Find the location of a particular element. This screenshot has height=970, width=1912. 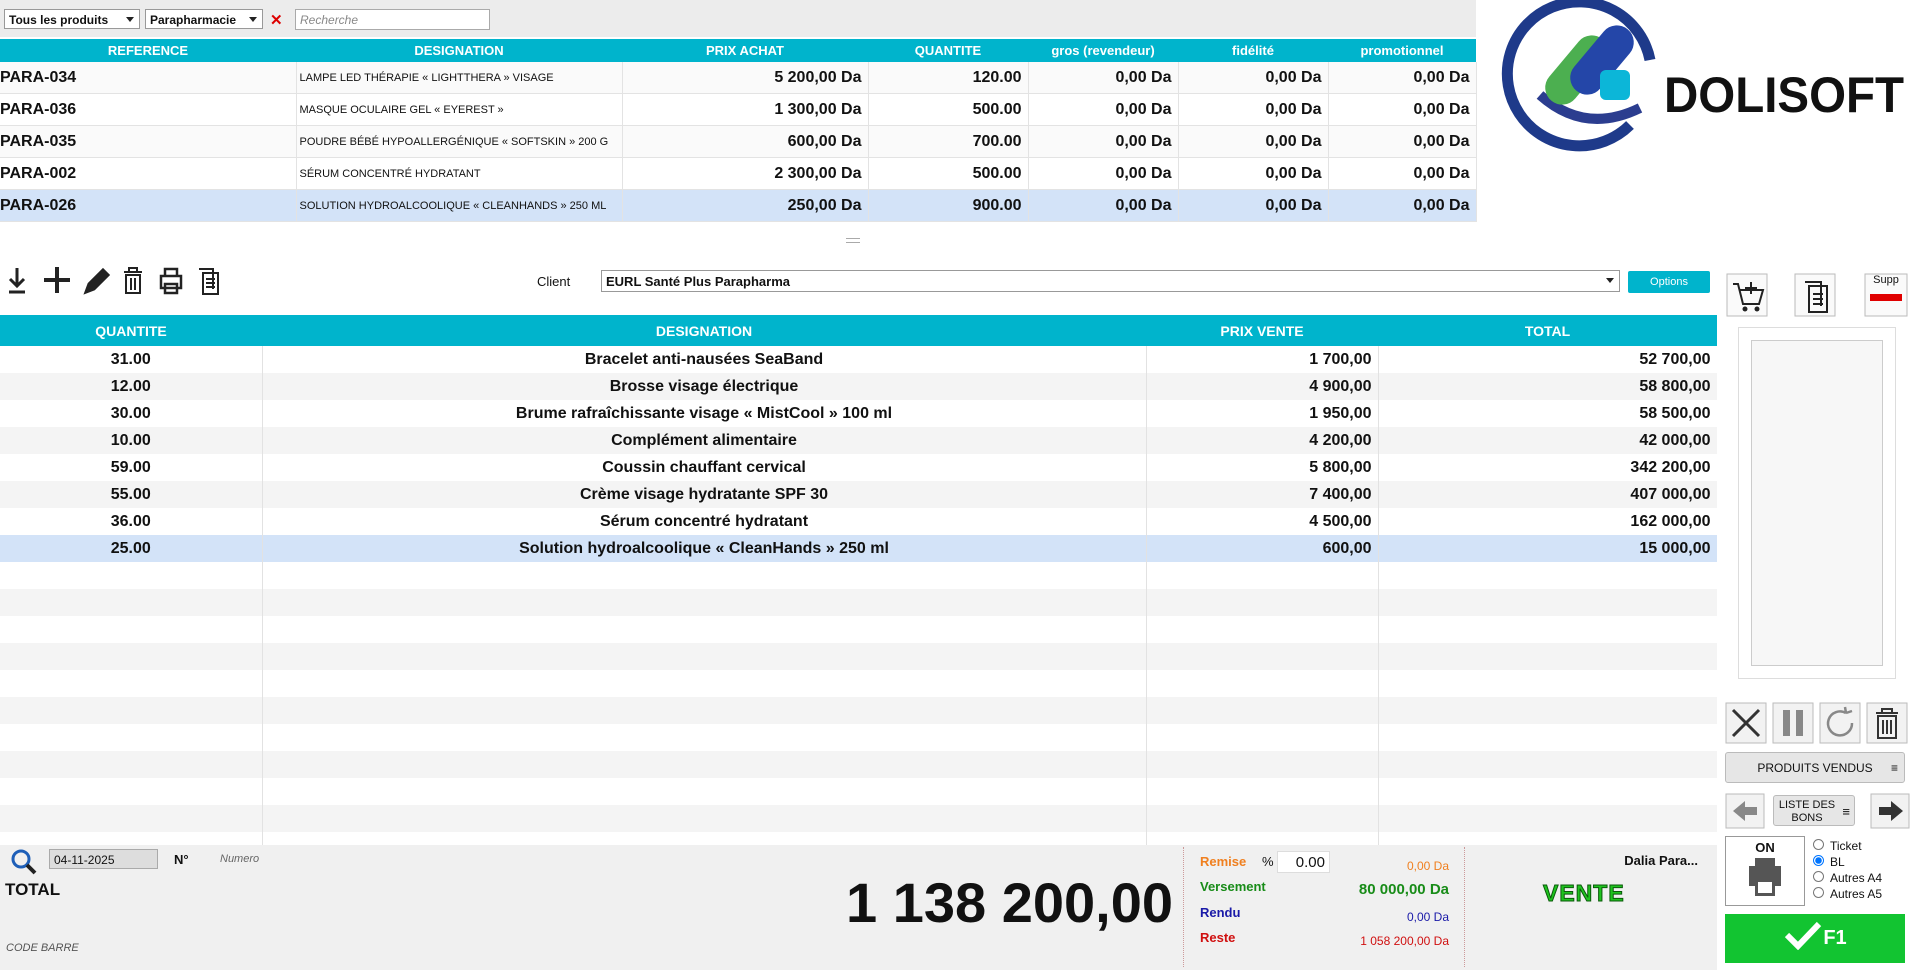

client-select: EURL Santé Plus Parapharma is located at coordinates (1110, 281).